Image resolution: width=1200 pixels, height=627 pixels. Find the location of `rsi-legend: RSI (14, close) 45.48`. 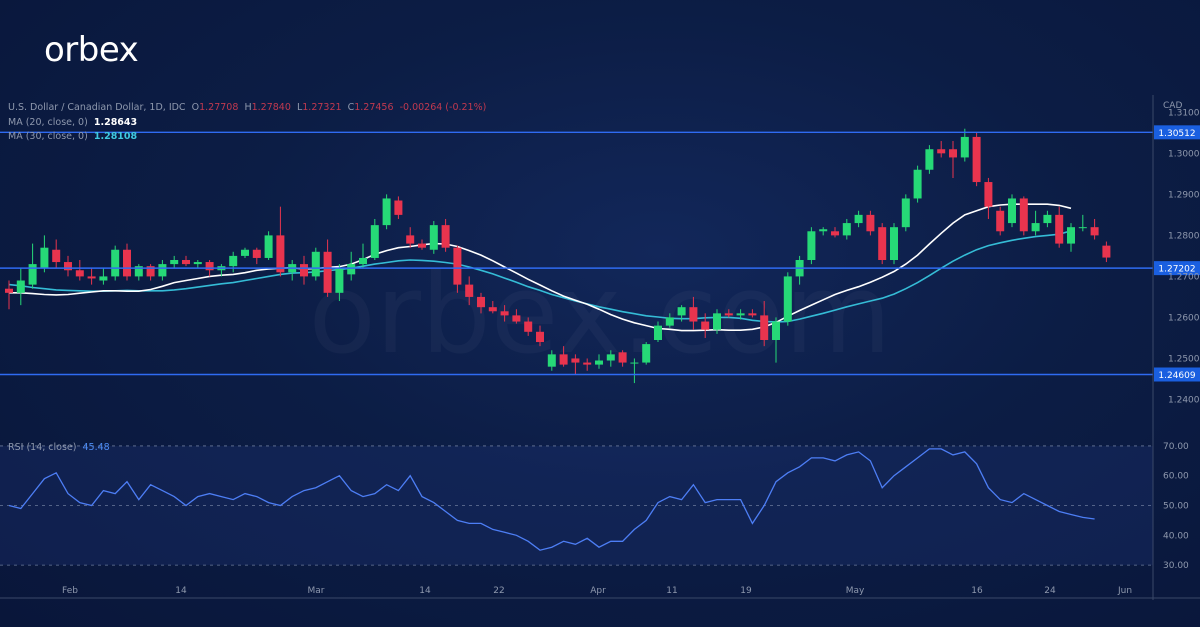

rsi-legend: RSI (14, close) 45.48 is located at coordinates (59, 447).